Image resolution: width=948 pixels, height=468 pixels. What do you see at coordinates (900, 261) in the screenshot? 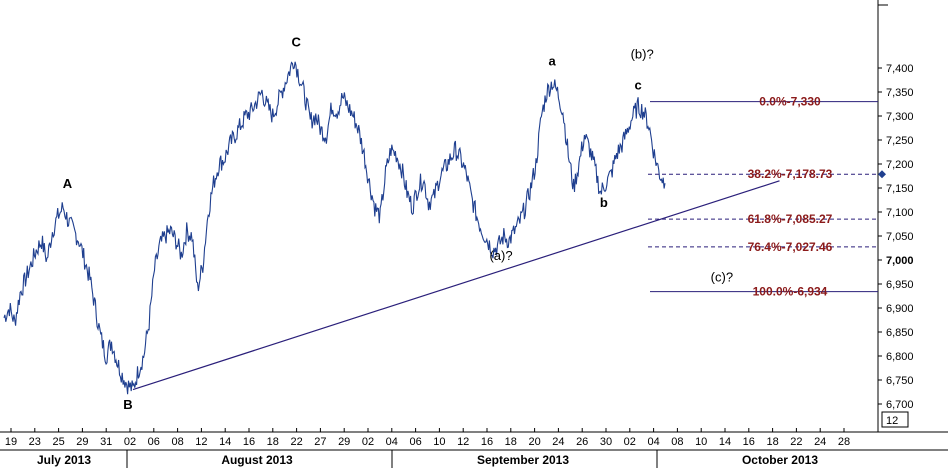
I see `y-tick-label: 7,000` at bounding box center [900, 261].